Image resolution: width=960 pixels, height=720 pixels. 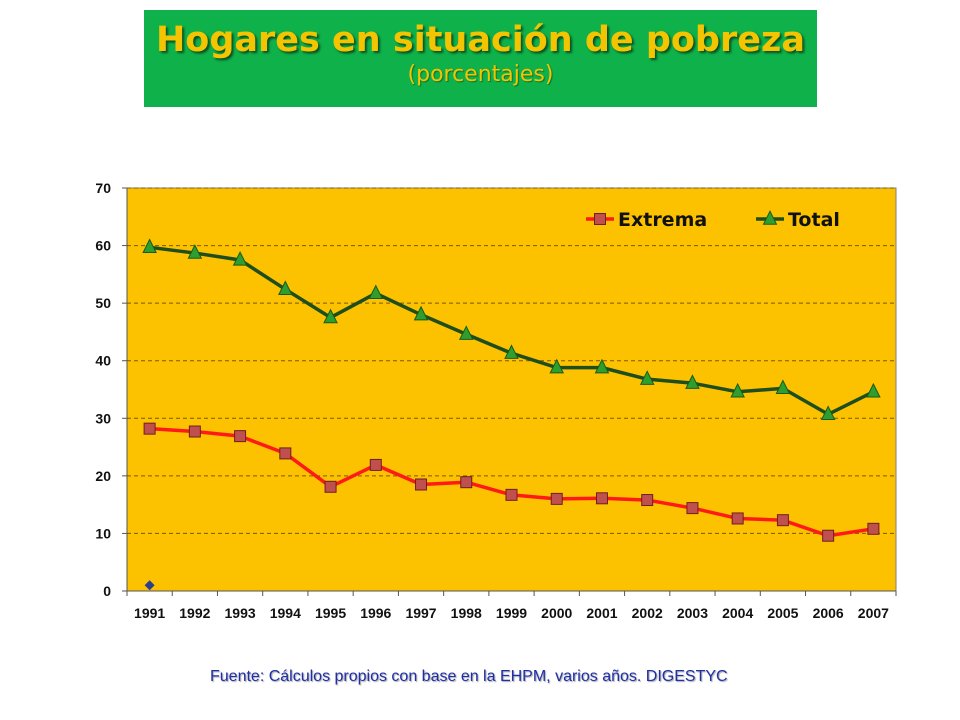 I want to click on y-tick-label: 40, so click(x=103, y=361).